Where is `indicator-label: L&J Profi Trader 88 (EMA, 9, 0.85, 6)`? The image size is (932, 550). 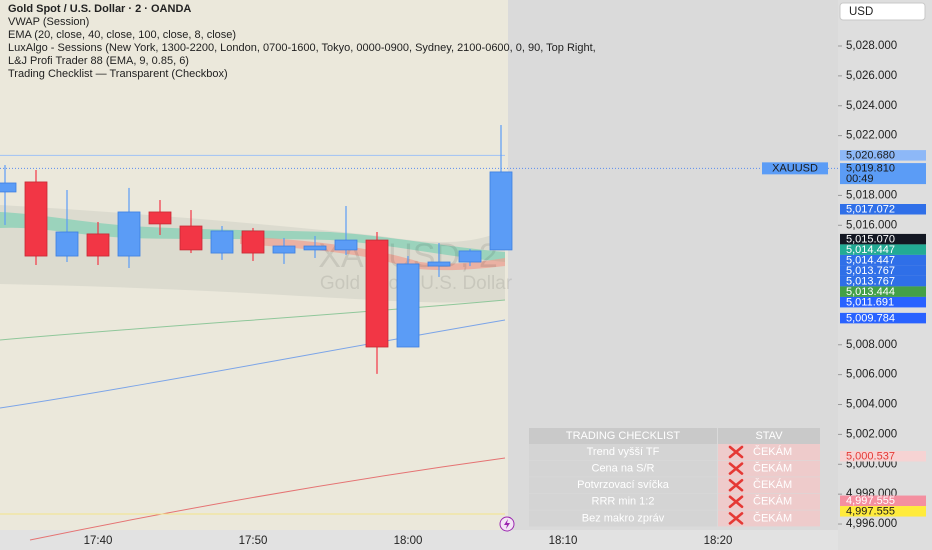 indicator-label: L&J Profi Trader 88 (EMA, 9, 0.85, 6) is located at coordinates (98, 61).